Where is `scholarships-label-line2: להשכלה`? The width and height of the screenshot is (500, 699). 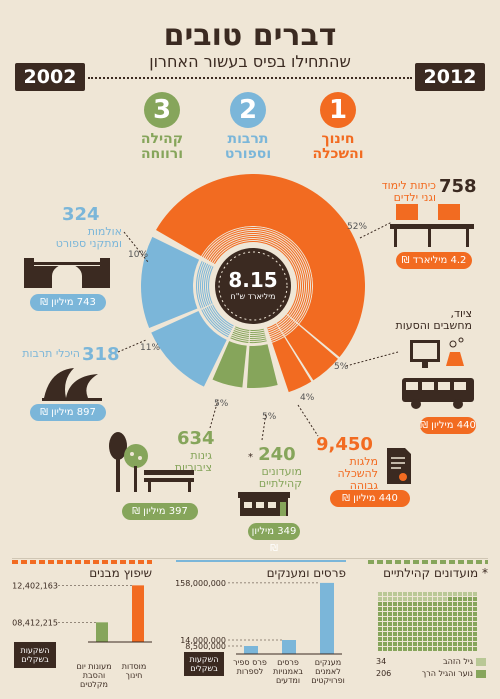 scholarships-label-line2: להשכלה is located at coordinates (358, 473).